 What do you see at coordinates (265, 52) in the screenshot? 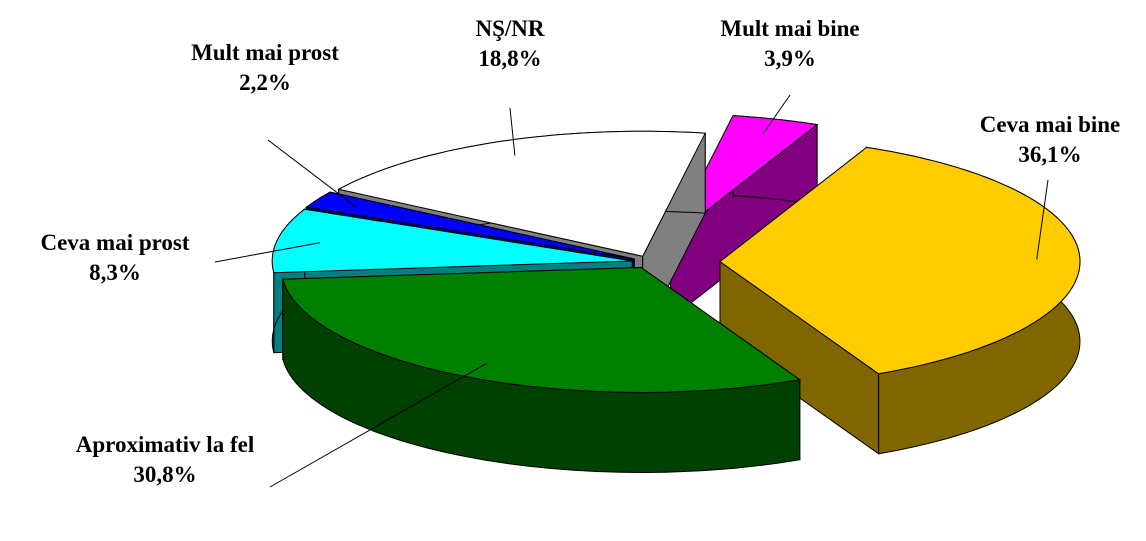
I see `category-label: Mult mai prost` at bounding box center [265, 52].